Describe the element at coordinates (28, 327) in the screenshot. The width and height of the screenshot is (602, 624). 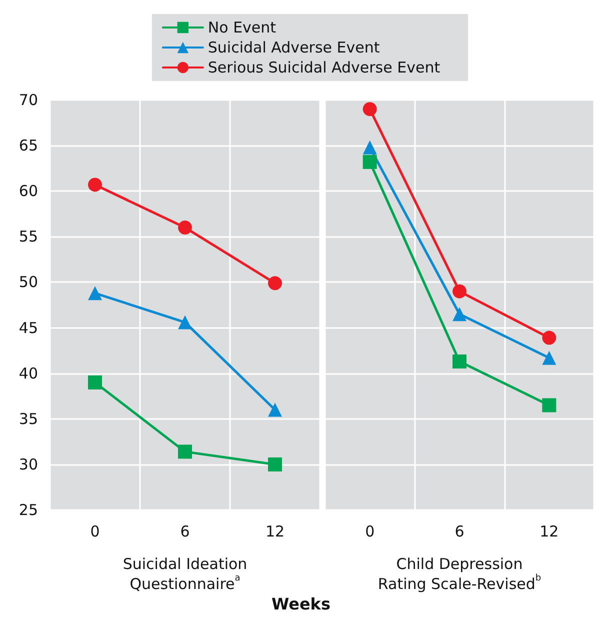
I see `y-tick-label: 45` at that location.